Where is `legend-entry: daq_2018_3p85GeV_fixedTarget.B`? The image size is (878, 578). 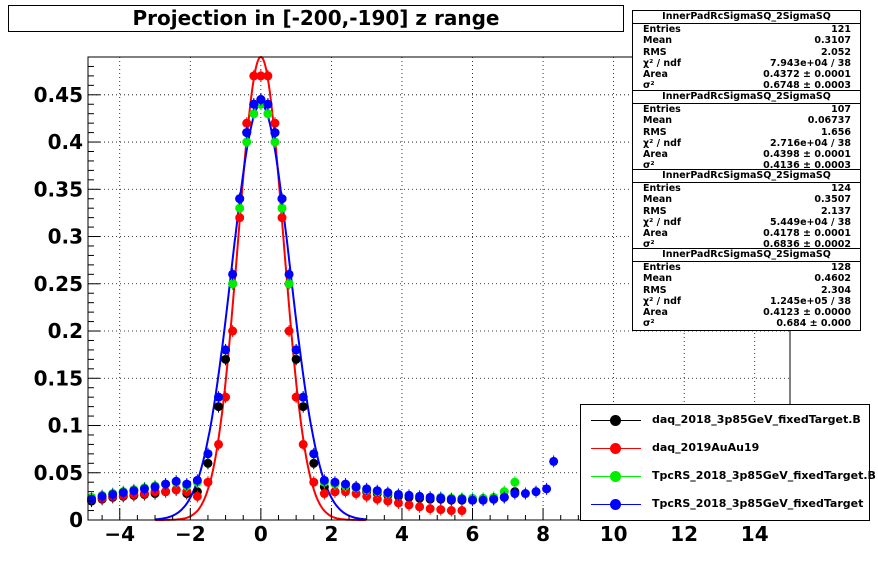
legend-entry: daq_2018_3p85GeV_fixedTarget.B is located at coordinates (725, 421).